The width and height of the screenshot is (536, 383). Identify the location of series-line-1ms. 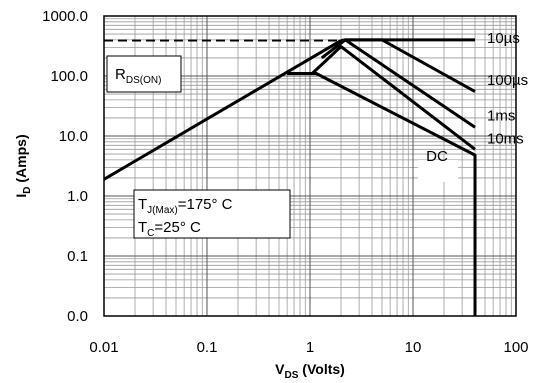
(398, 83).